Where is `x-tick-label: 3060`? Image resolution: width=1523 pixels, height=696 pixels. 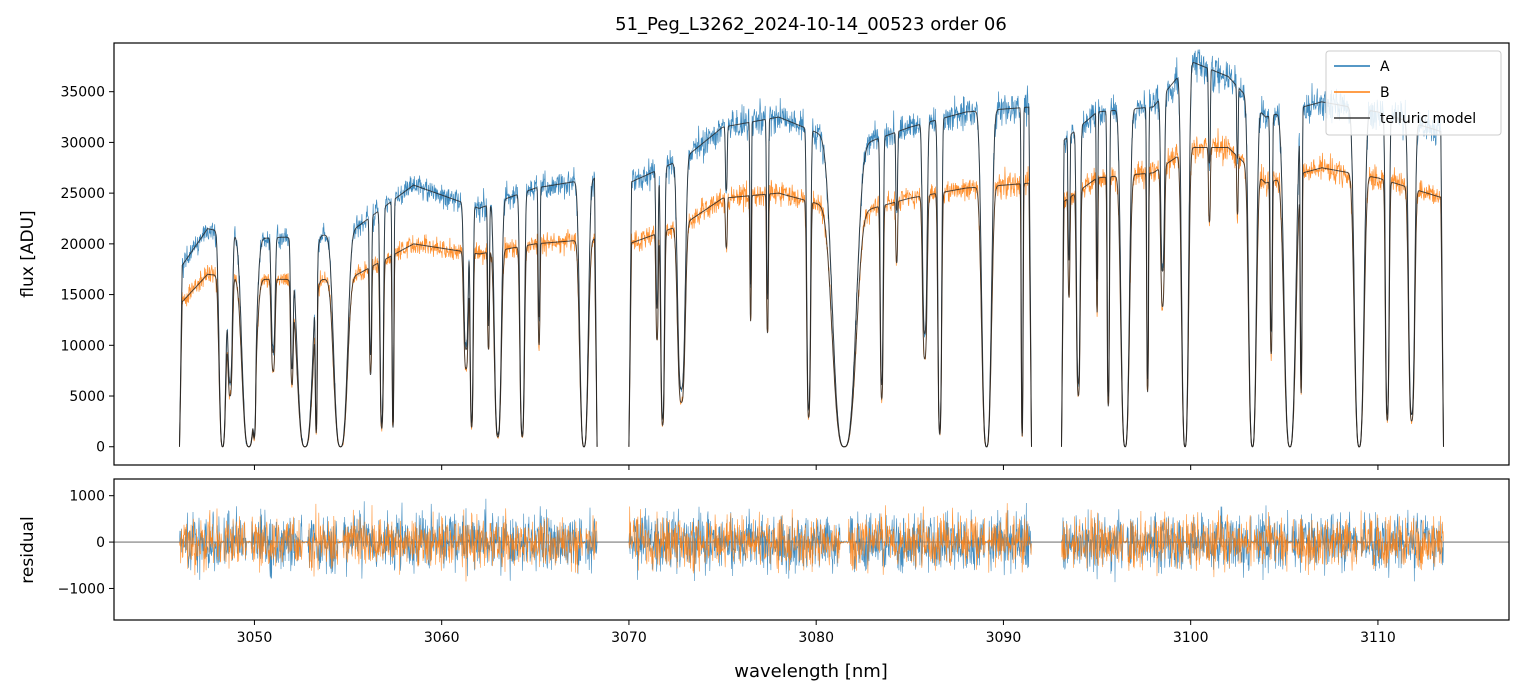
x-tick-label: 3060 is located at coordinates (442, 638).